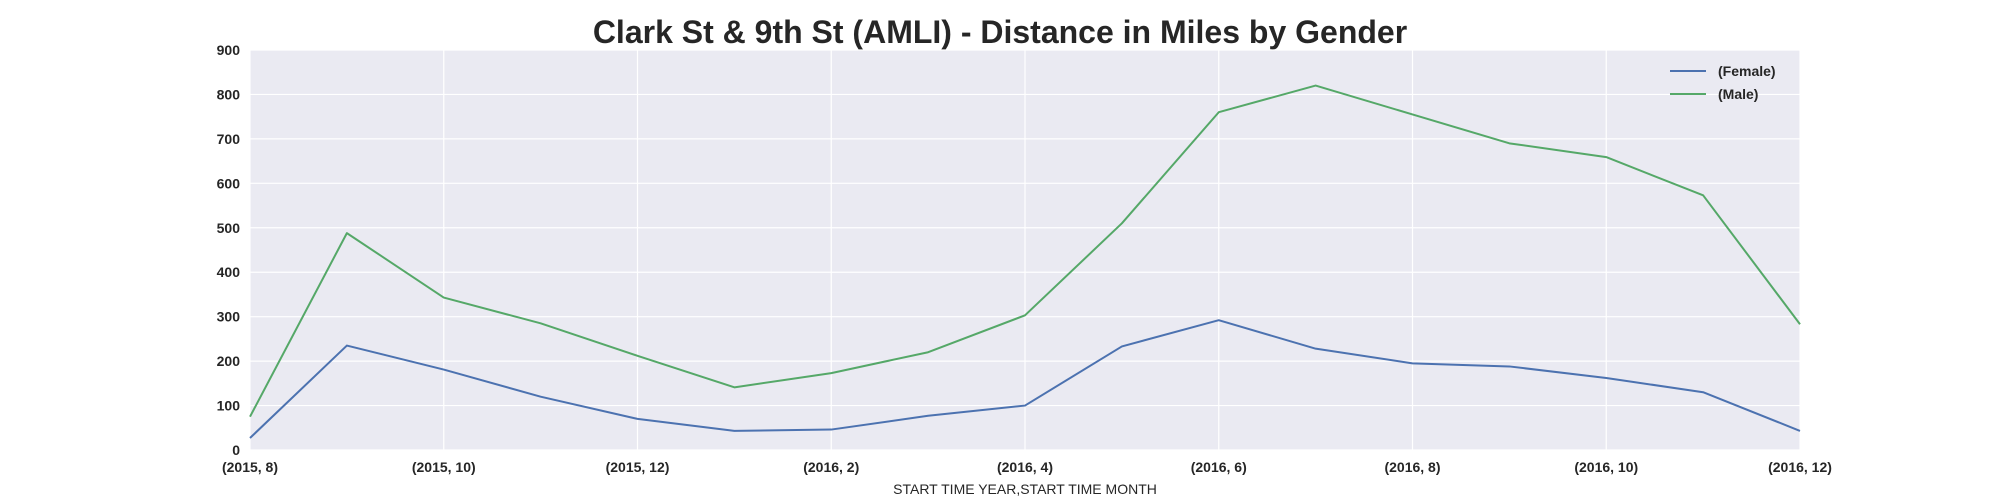 This screenshot has width=2000, height=500. I want to click on y-tick-label: 300, so click(229, 317).